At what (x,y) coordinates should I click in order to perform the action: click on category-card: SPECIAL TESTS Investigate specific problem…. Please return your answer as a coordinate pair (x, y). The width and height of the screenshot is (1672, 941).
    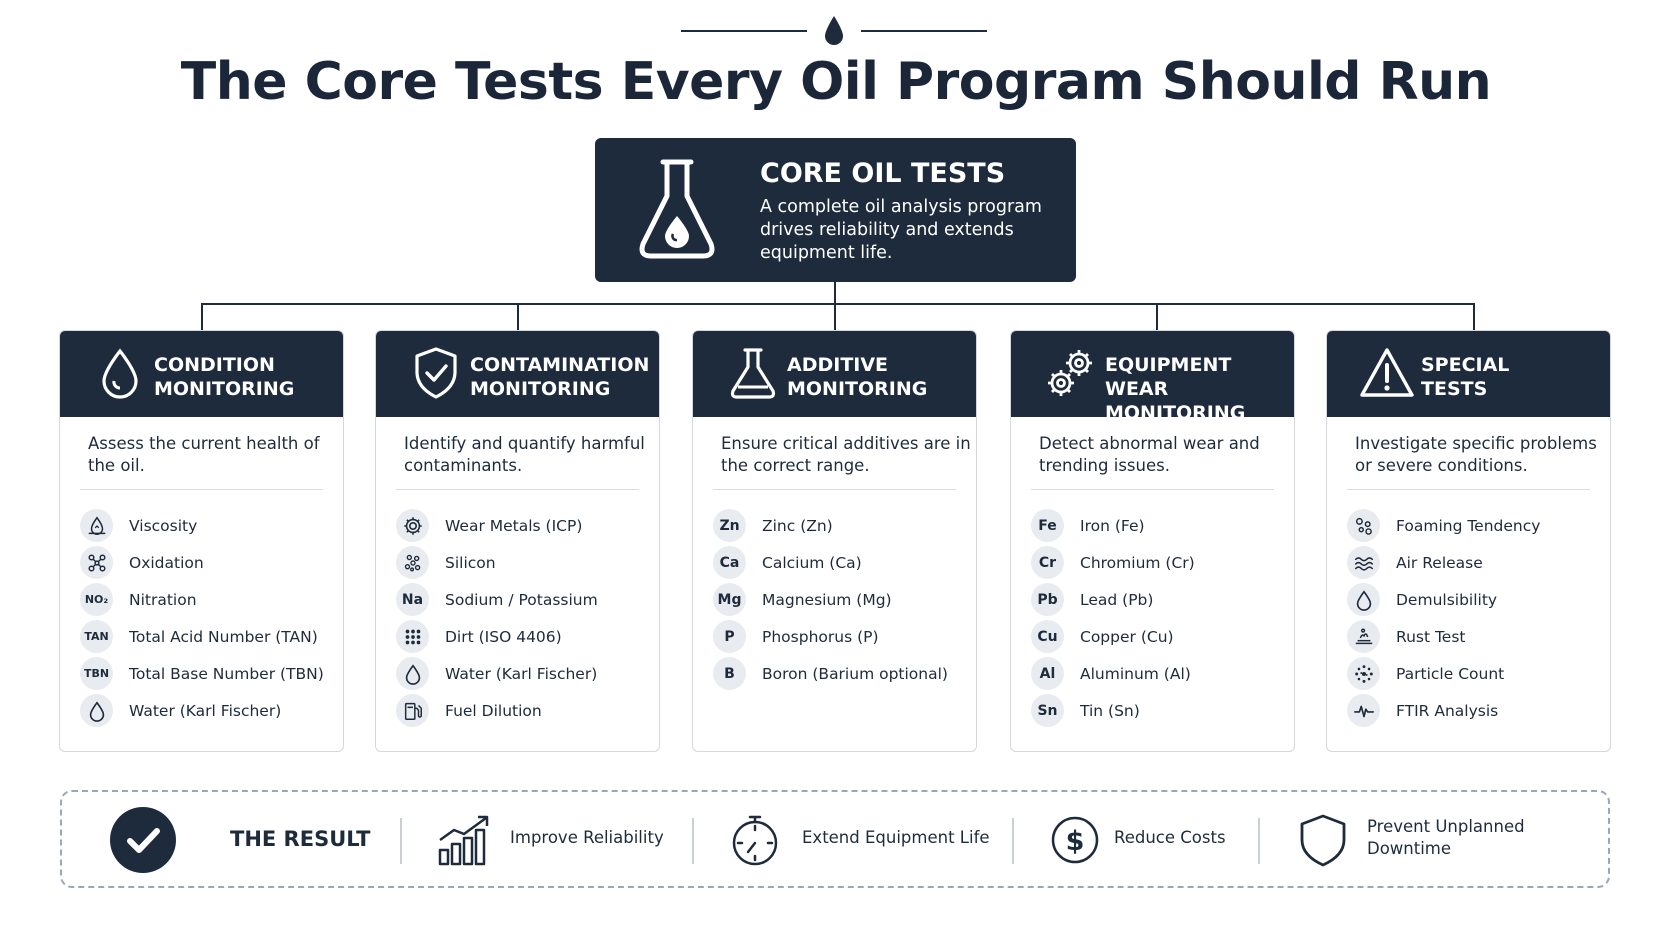
    Looking at the image, I should click on (1468, 541).